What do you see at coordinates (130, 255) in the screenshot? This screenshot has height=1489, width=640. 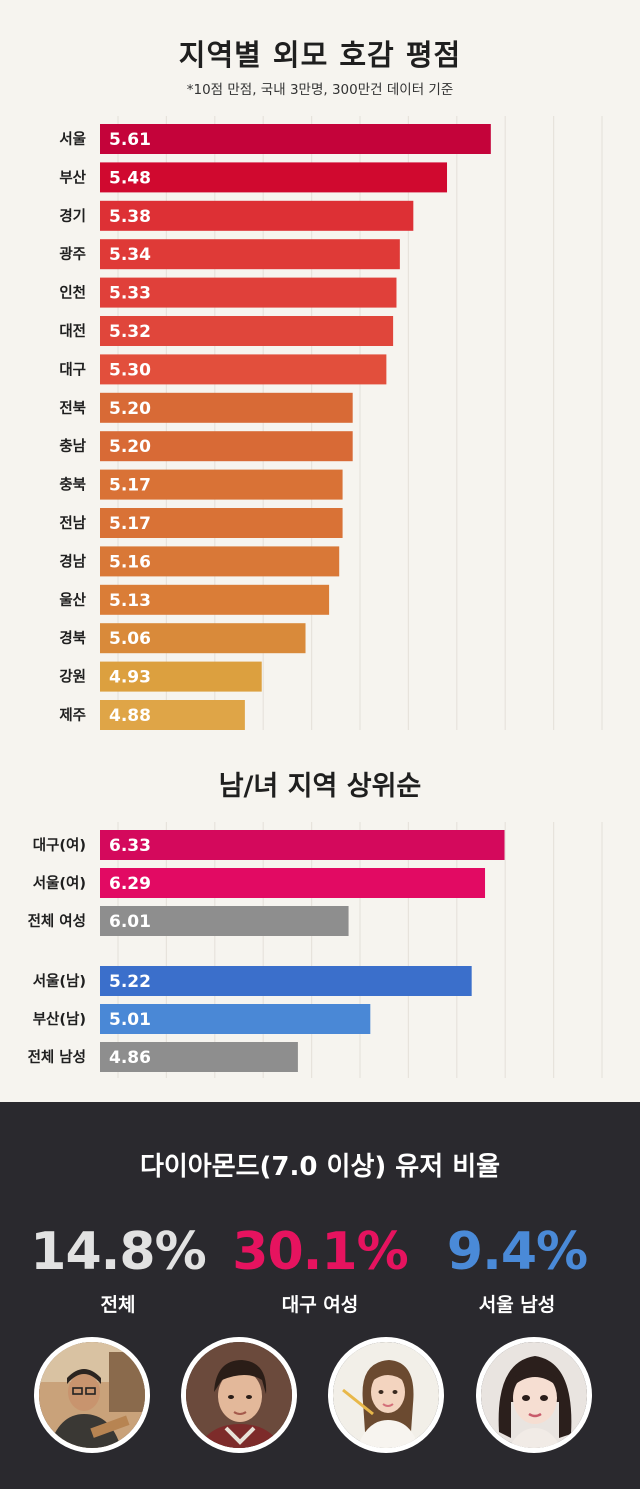 I see `chart1-value-label: 5.34` at bounding box center [130, 255].